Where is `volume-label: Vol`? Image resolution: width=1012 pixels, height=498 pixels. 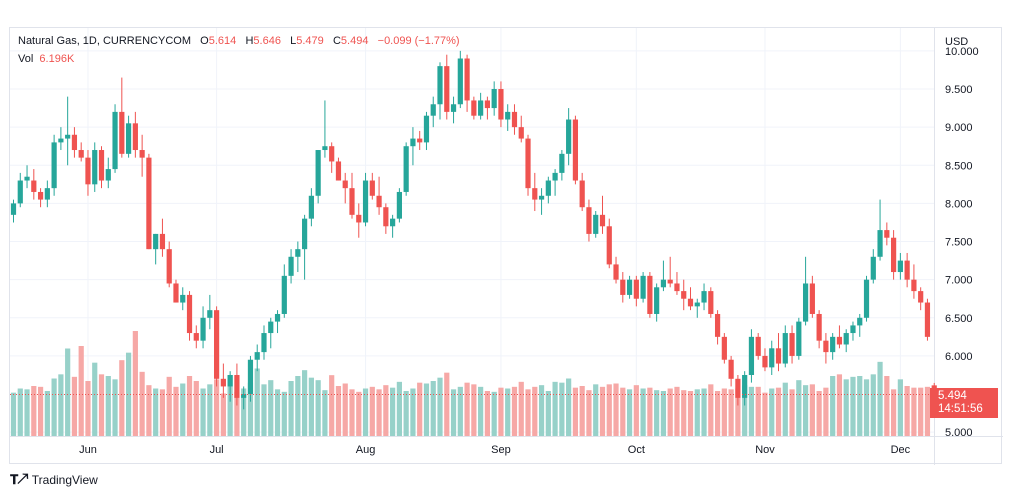 volume-label: Vol is located at coordinates (26, 59).